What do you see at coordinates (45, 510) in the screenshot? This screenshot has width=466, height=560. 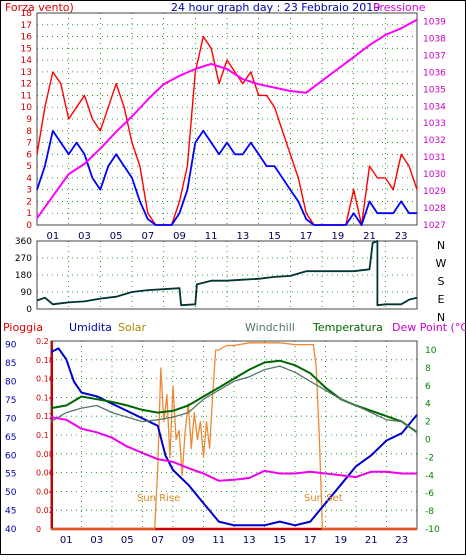 I see `rain-tick-label: 0.02` at bounding box center [45, 510].